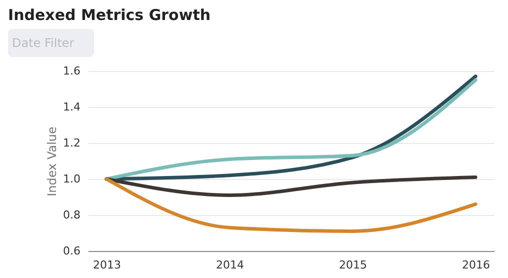  I want to click on y-axis-title: Index Value, so click(52, 161).